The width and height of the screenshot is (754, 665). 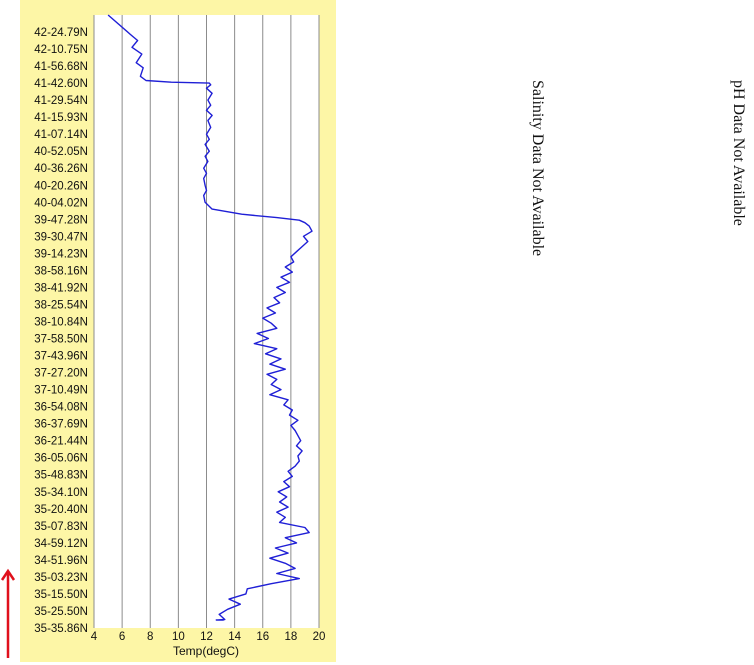 I want to click on y-tick-label: 41-29.54N, so click(x=61, y=101).